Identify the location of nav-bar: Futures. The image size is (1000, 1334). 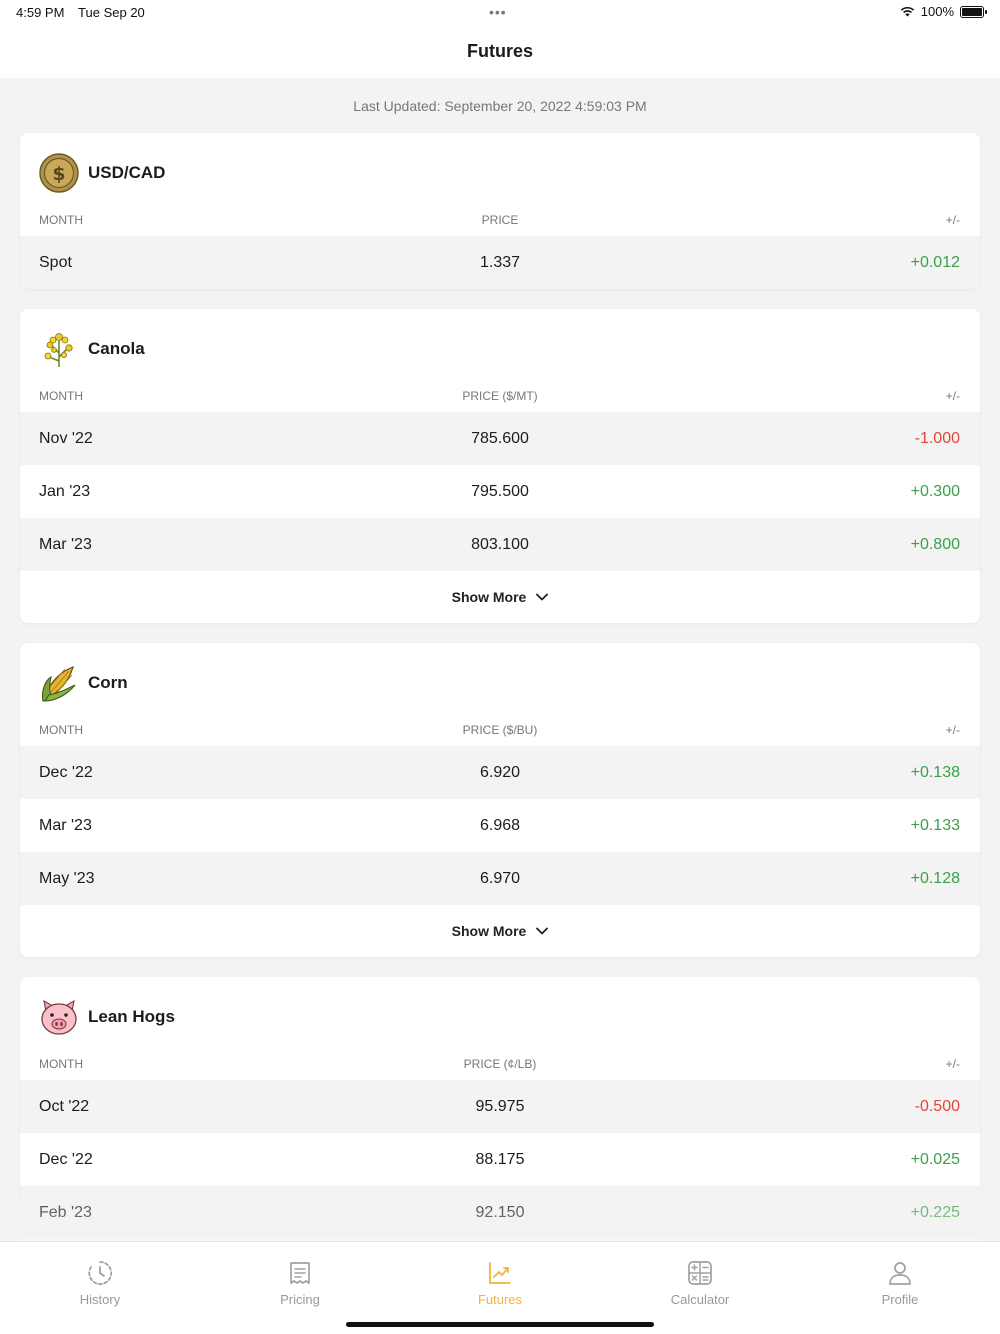
(500, 51).